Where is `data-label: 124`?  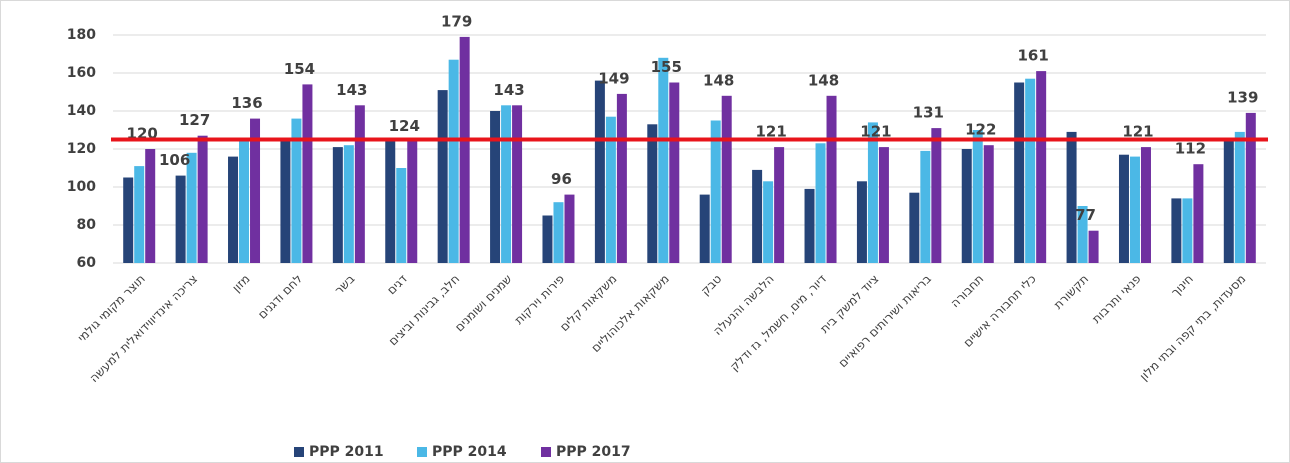 data-label: 124 is located at coordinates (404, 126).